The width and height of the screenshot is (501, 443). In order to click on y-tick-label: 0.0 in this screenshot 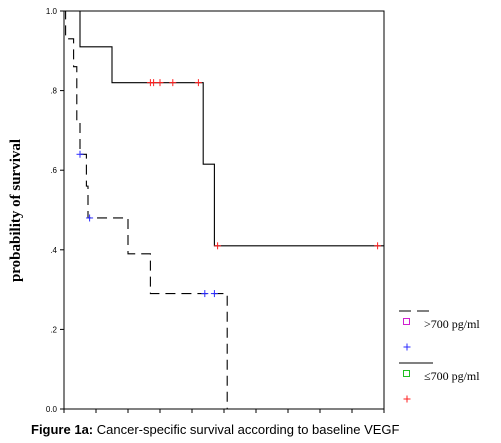, I will do `click(52, 409)`.